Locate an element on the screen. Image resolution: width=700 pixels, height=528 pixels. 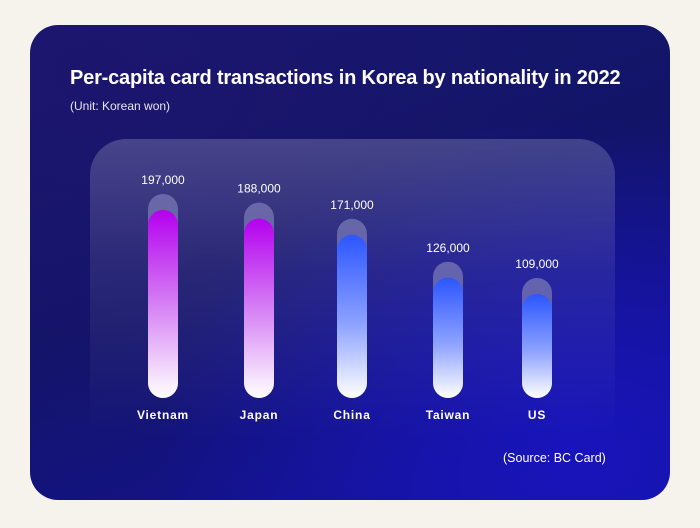
chart-subtitle: (Unit: Korean won) is located at coordinates (120, 106).